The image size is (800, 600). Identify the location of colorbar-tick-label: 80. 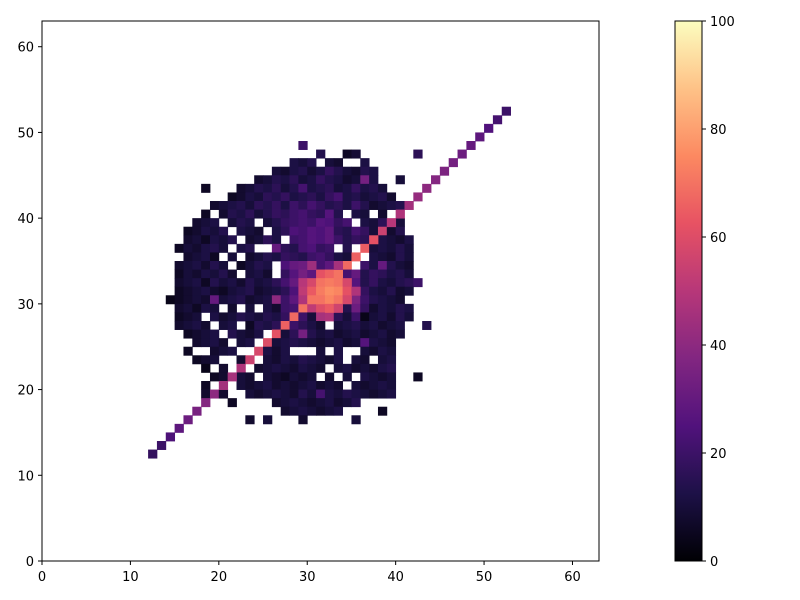
(718, 130).